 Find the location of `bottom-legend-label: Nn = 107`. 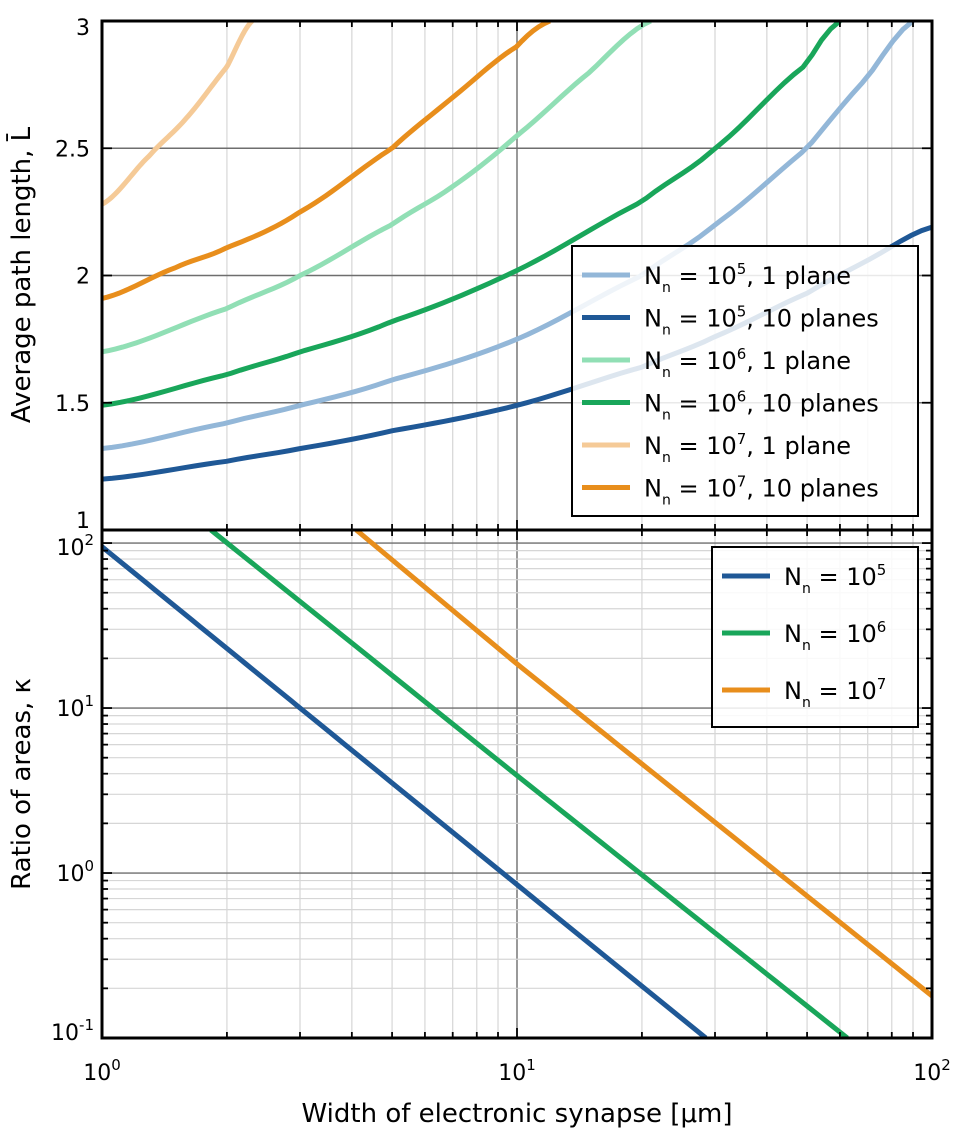

bottom-legend-label: Nn = 107 is located at coordinates (835, 693).